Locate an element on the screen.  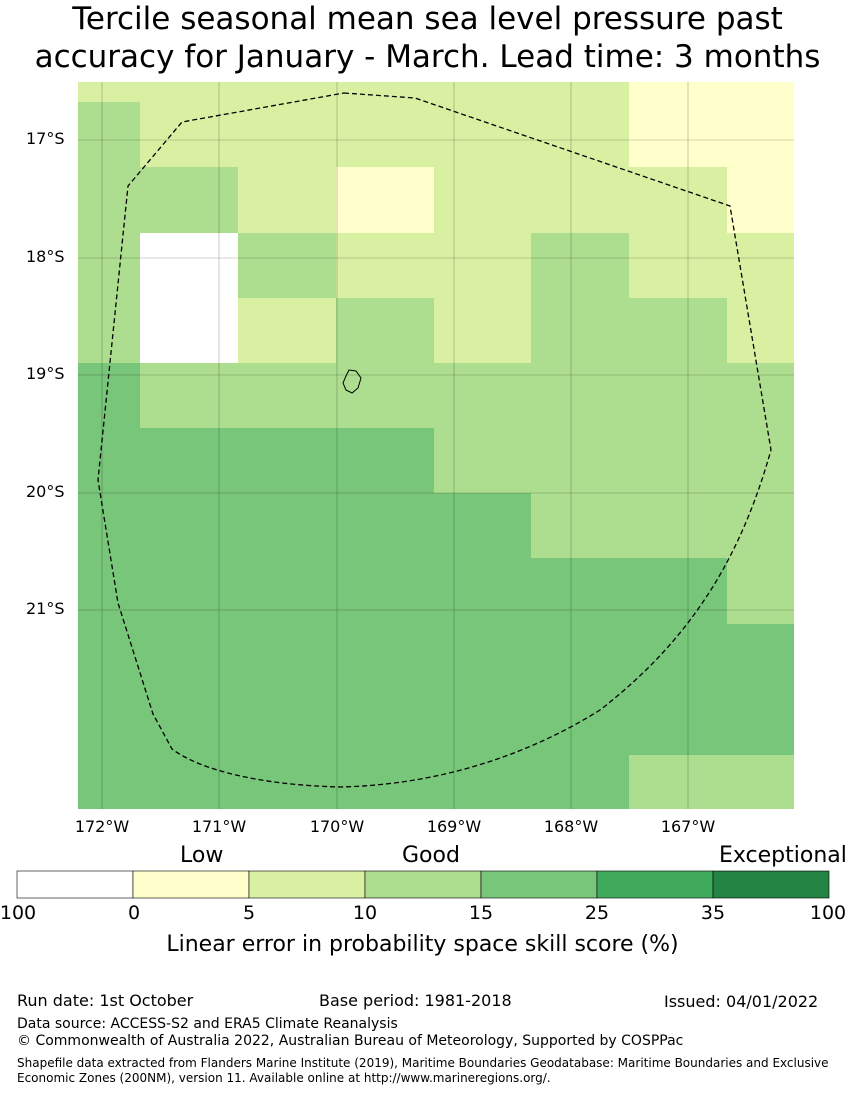
colorbar-tick: 25 is located at coordinates (597, 913).